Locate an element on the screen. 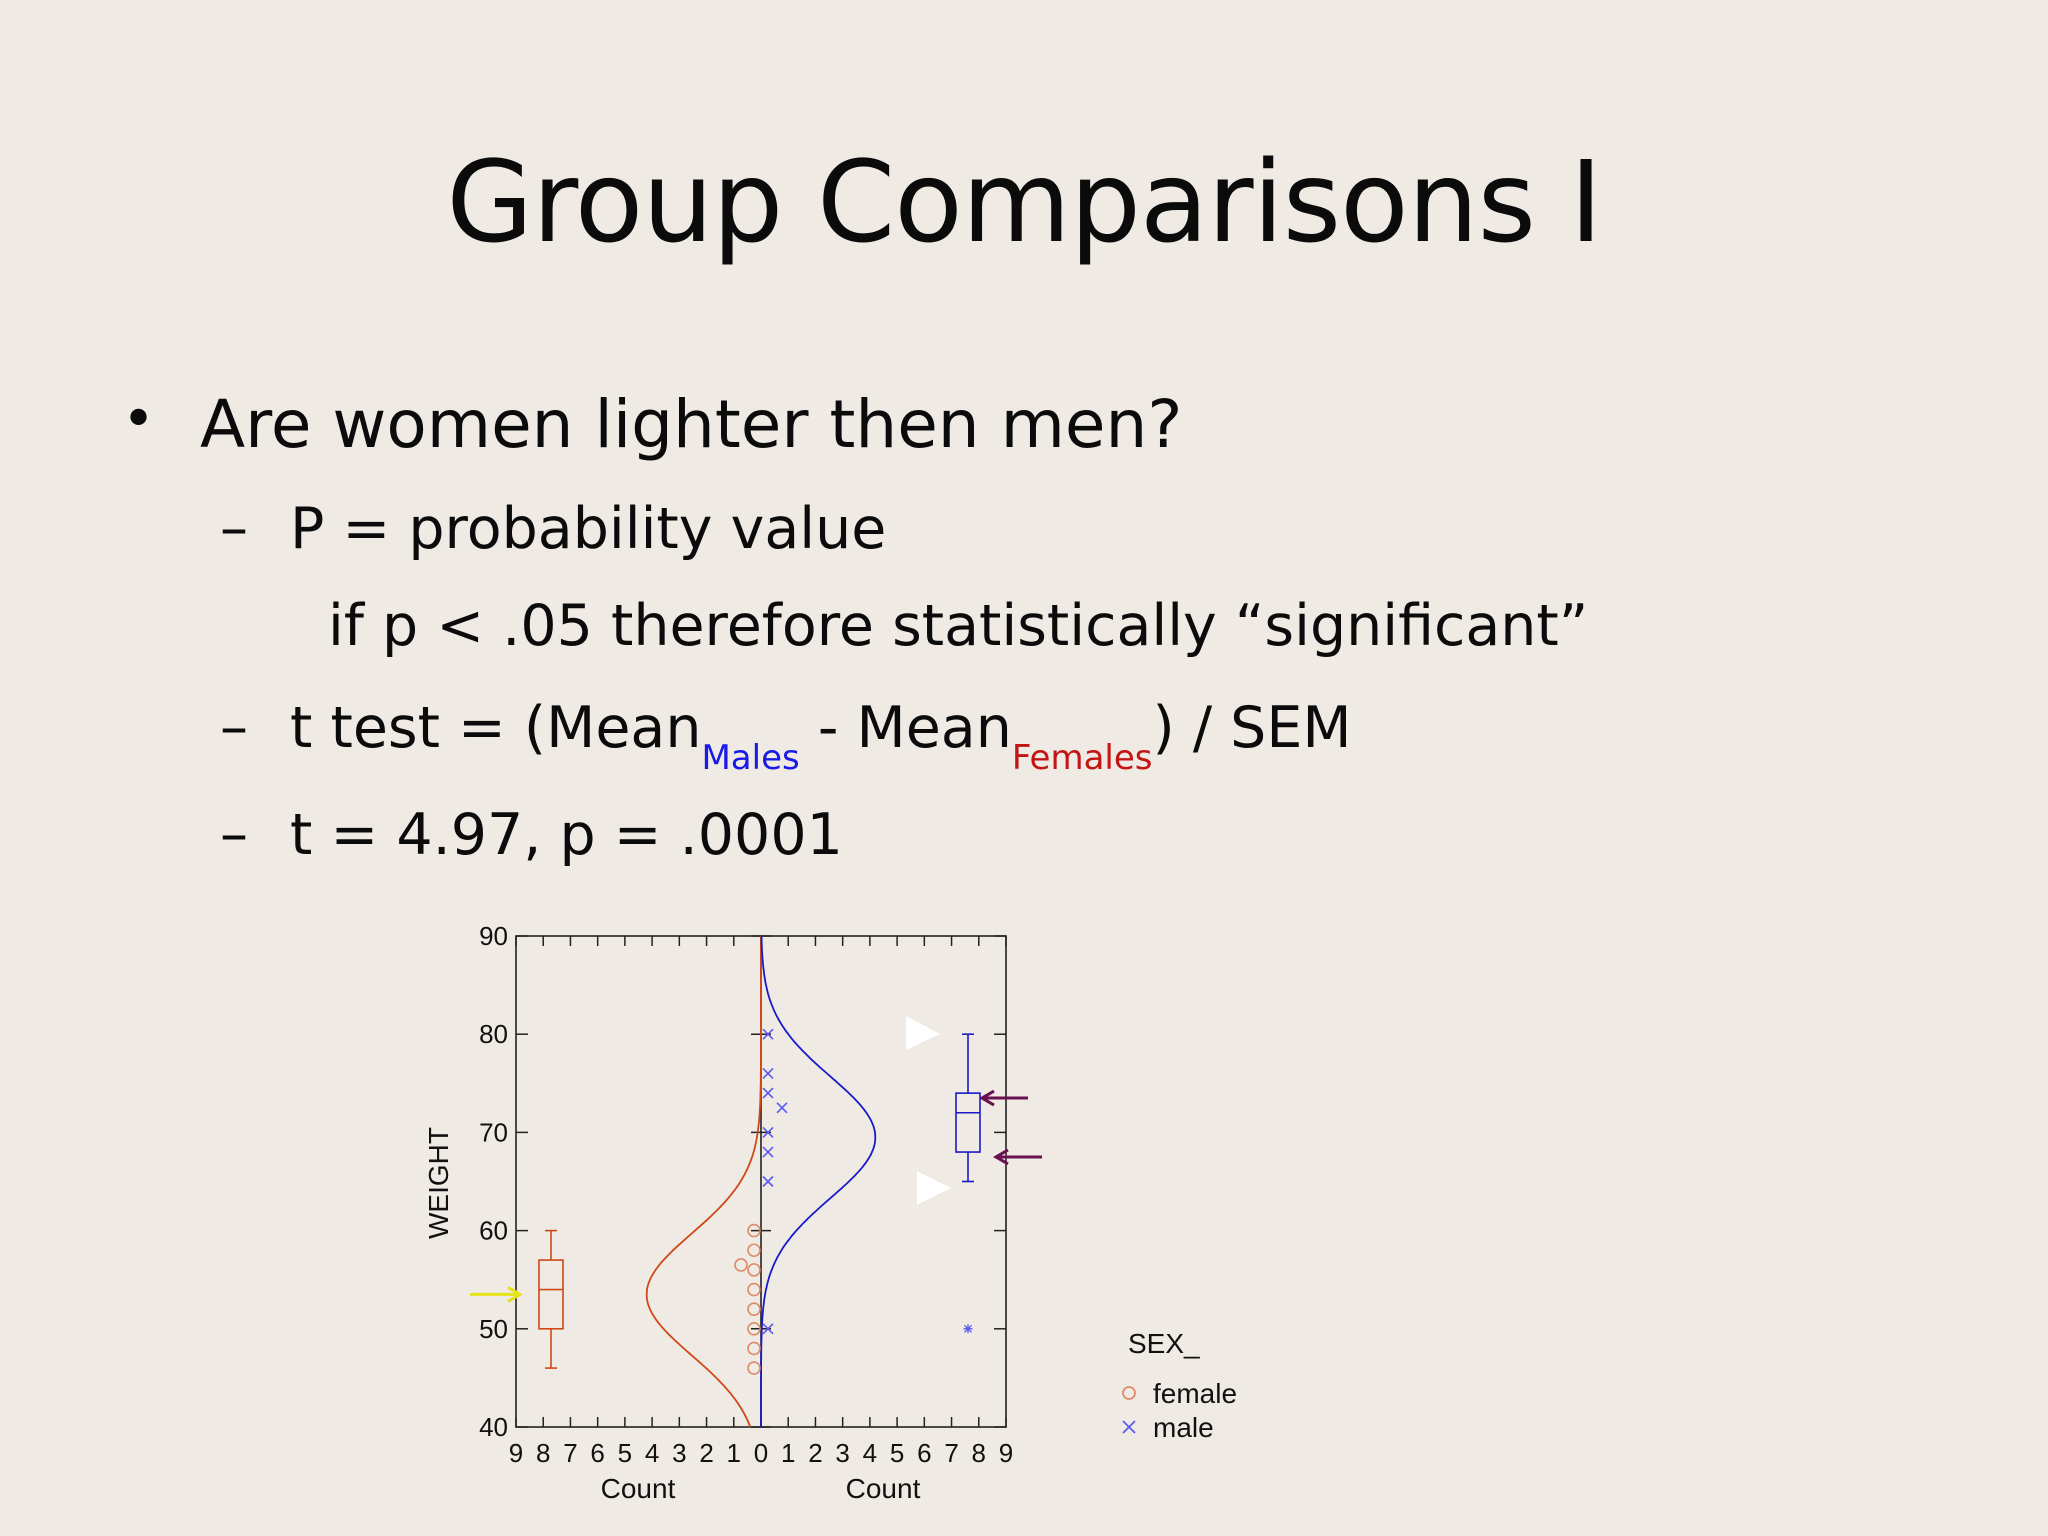  legend-female-marker is located at coordinates (1129, 1393).